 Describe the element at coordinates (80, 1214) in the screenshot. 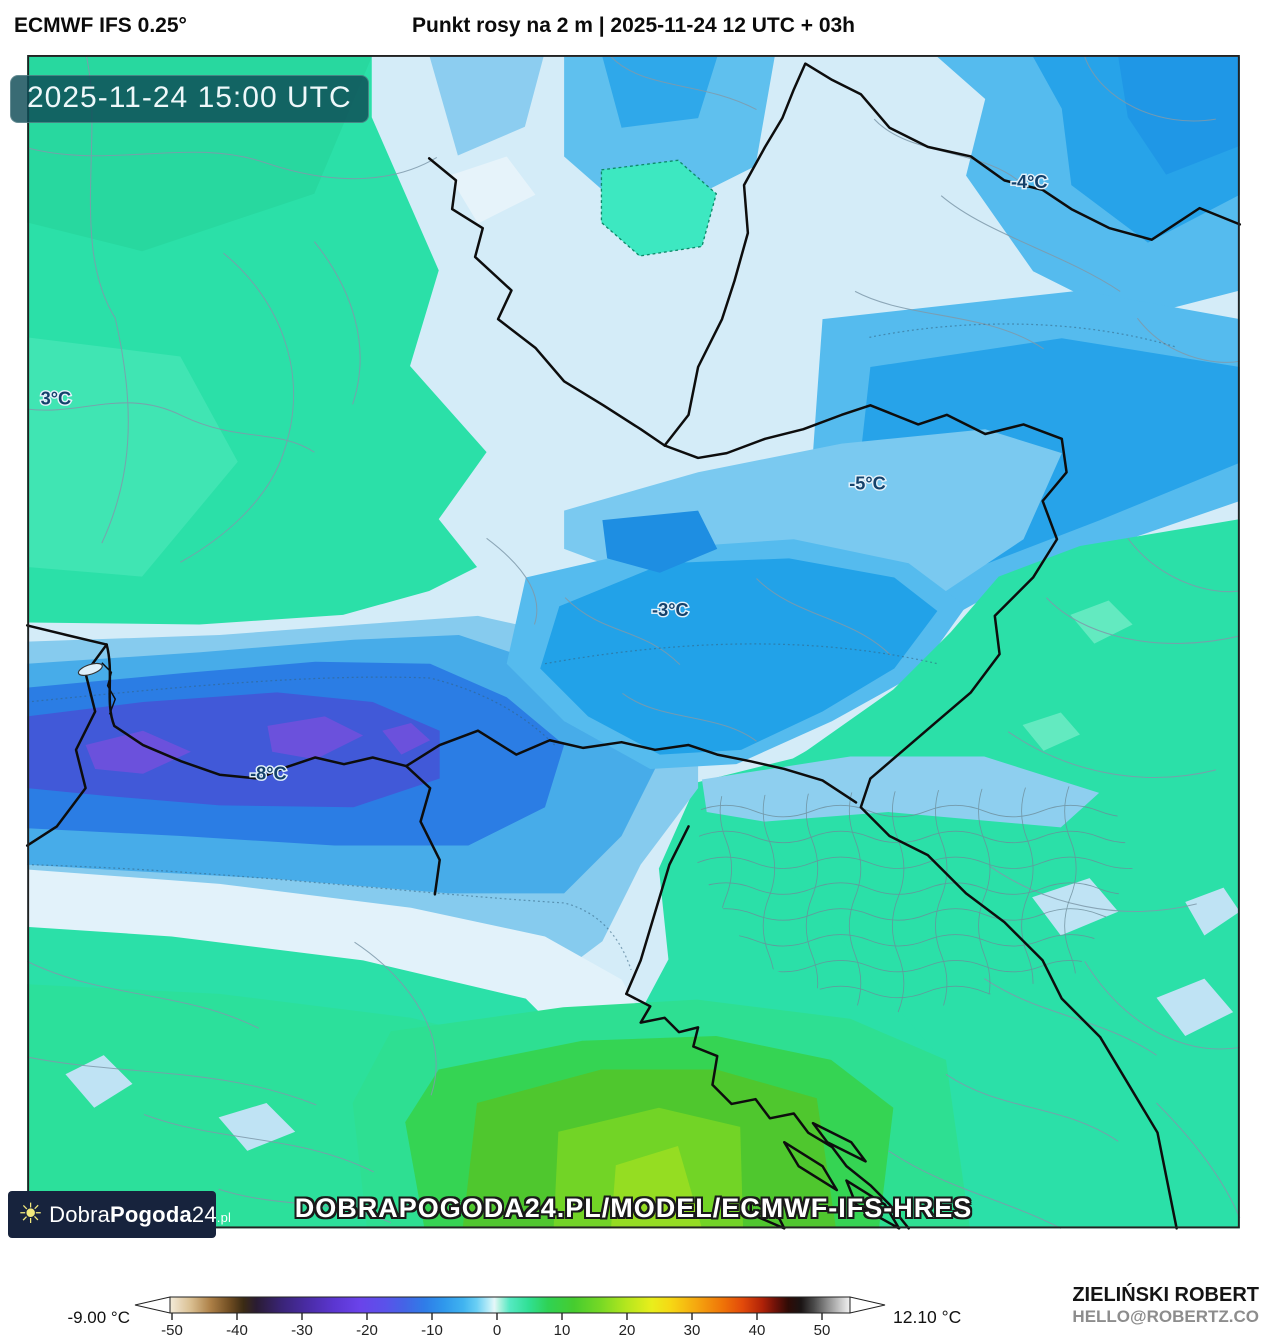

I see `logo-part-dobra: Dobra` at that location.